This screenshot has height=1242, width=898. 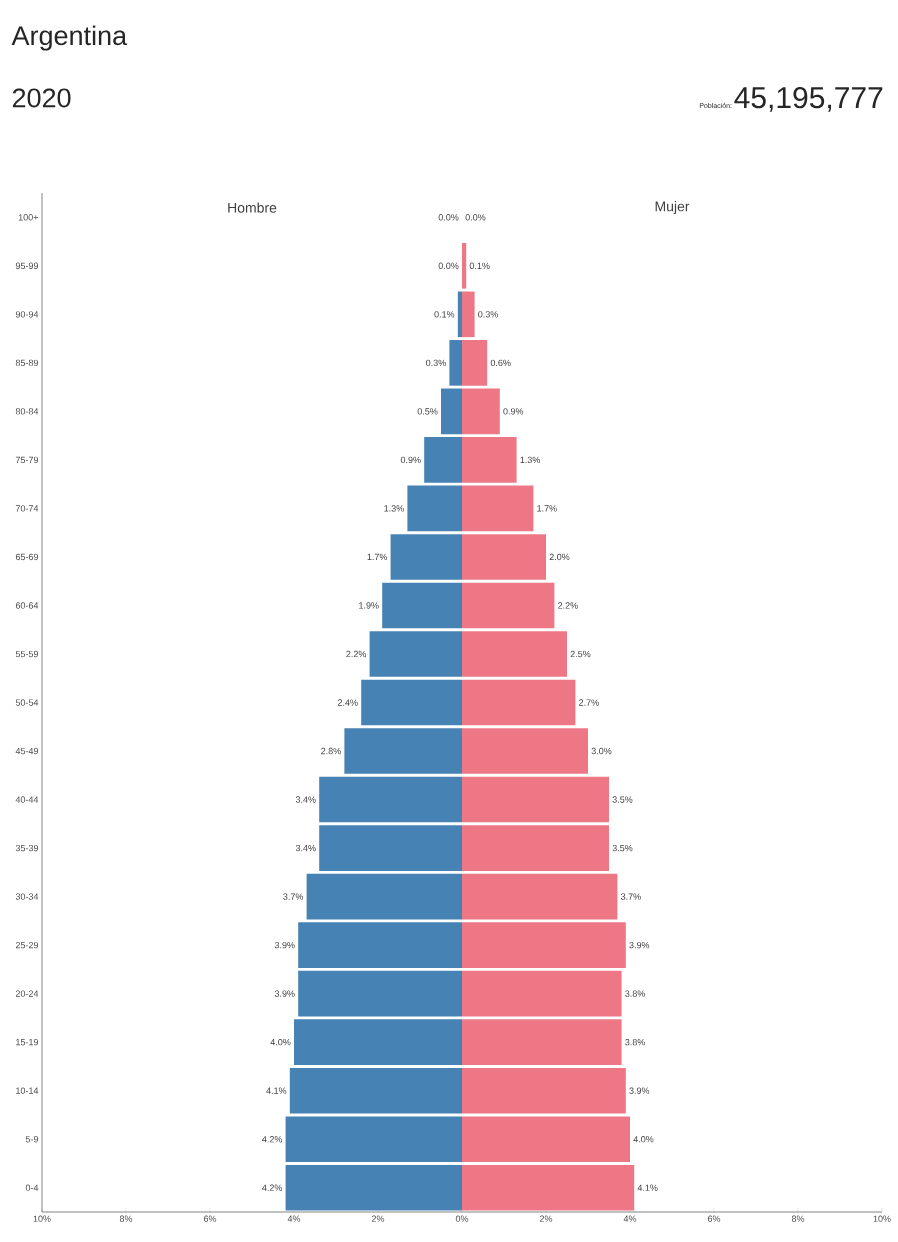 I want to click on y-tick-label: 65-69, so click(x=27, y=557).